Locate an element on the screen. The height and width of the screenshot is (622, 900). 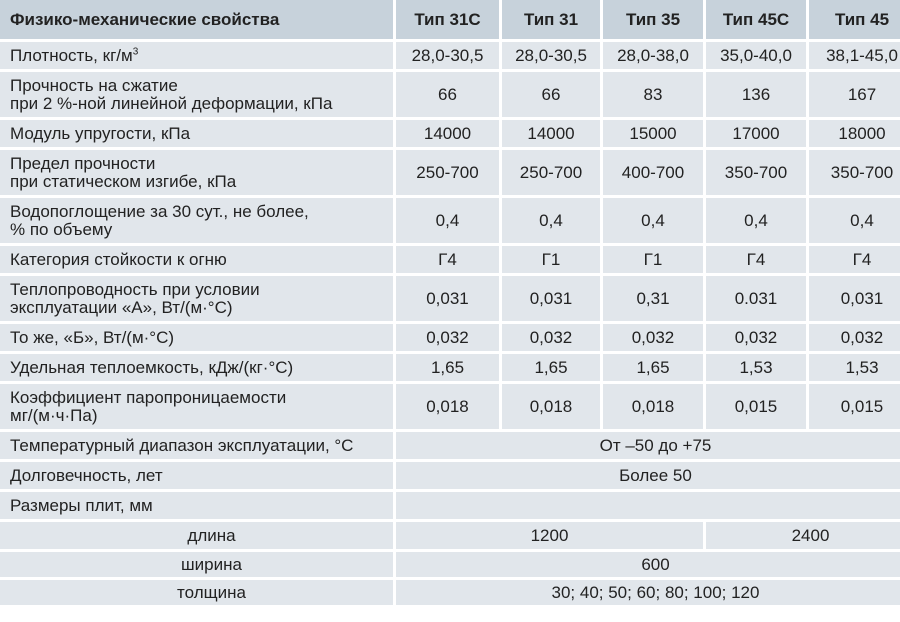
header-type: Тип 45С is located at coordinates (756, 19).